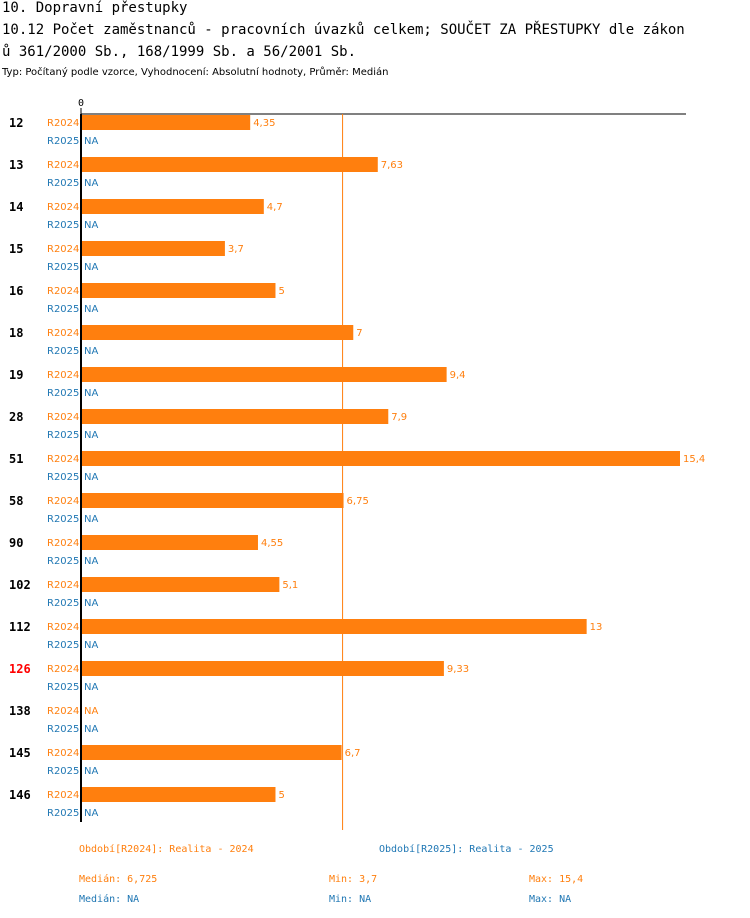 This screenshot has width=750, height=918. Describe the element at coordinates (264, 123) in the screenshot. I see `value-label-r2024: 4,35` at that location.